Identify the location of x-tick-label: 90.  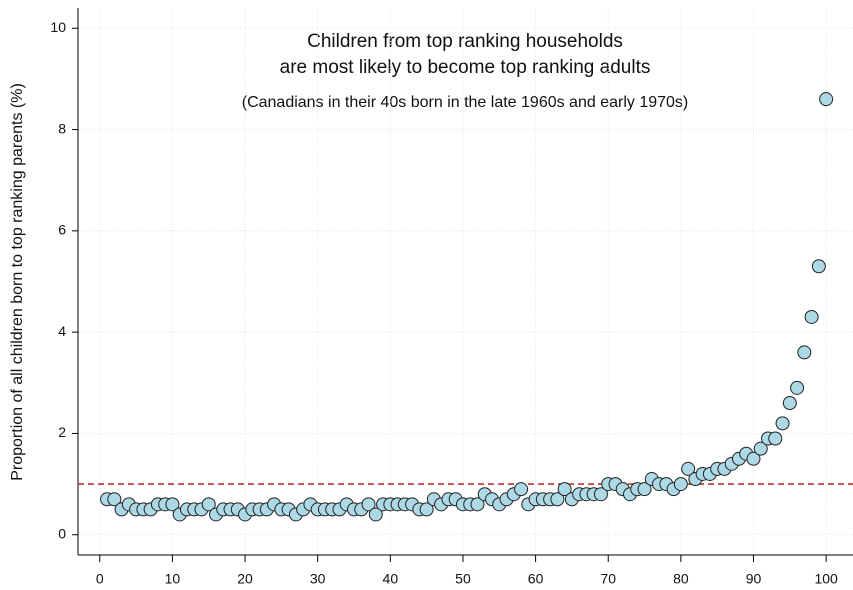
(754, 579).